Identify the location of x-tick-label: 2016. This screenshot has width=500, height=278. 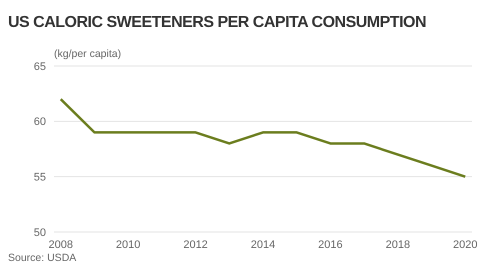
(330, 244).